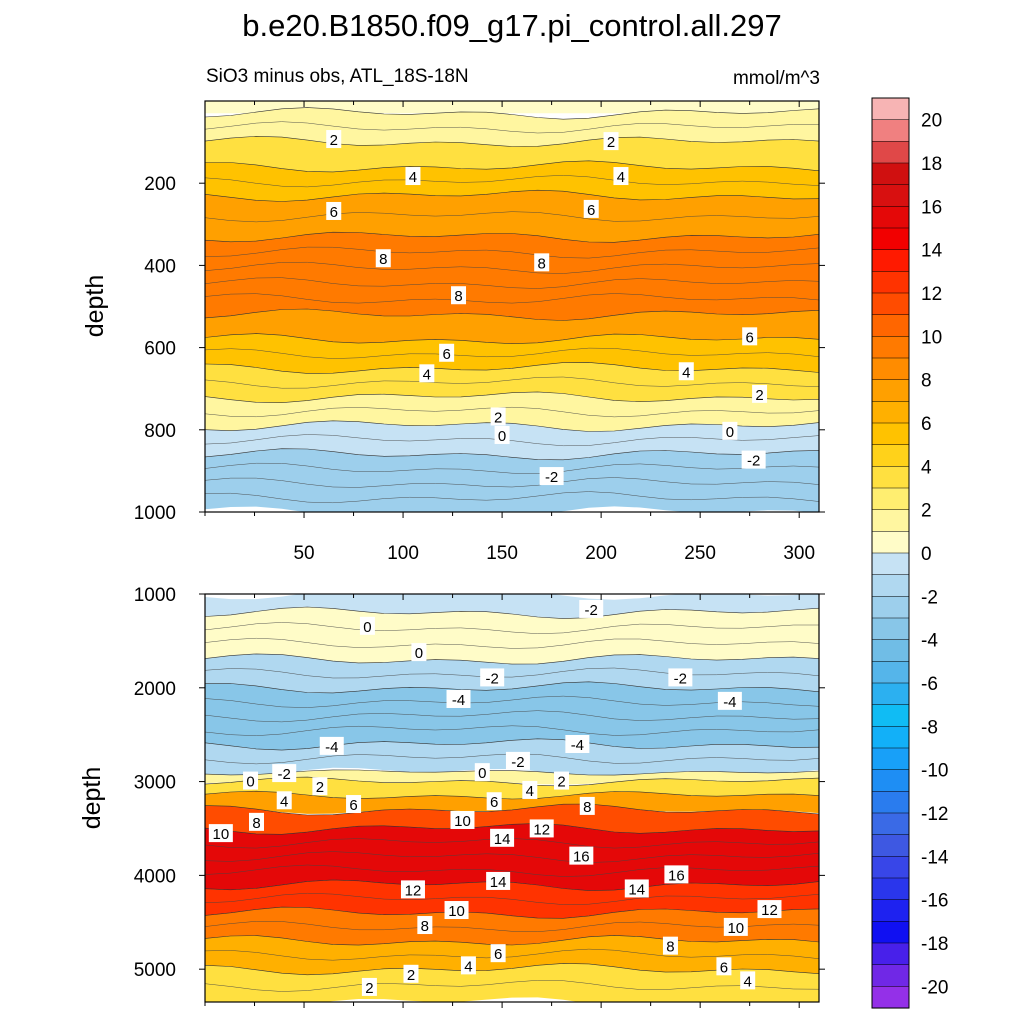 This screenshot has width=1024, height=1024. Describe the element at coordinates (155, 876) in the screenshot. I see `y-tick-label: 4000` at that location.